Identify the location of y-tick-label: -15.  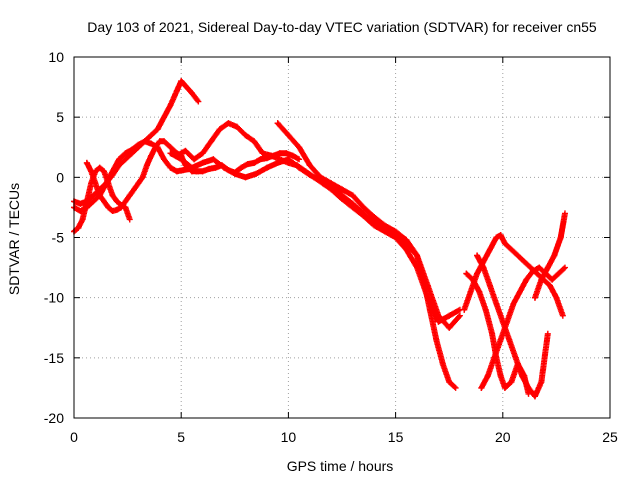
(54, 358).